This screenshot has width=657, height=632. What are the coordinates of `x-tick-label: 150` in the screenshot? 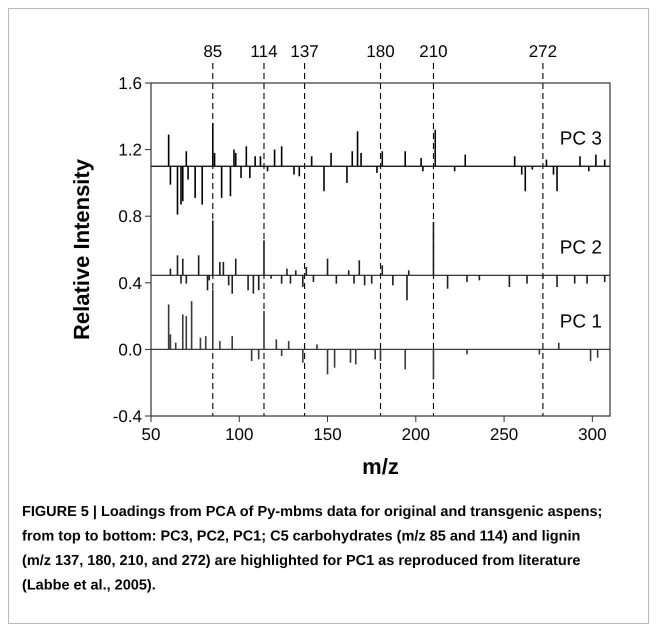 It's located at (327, 434).